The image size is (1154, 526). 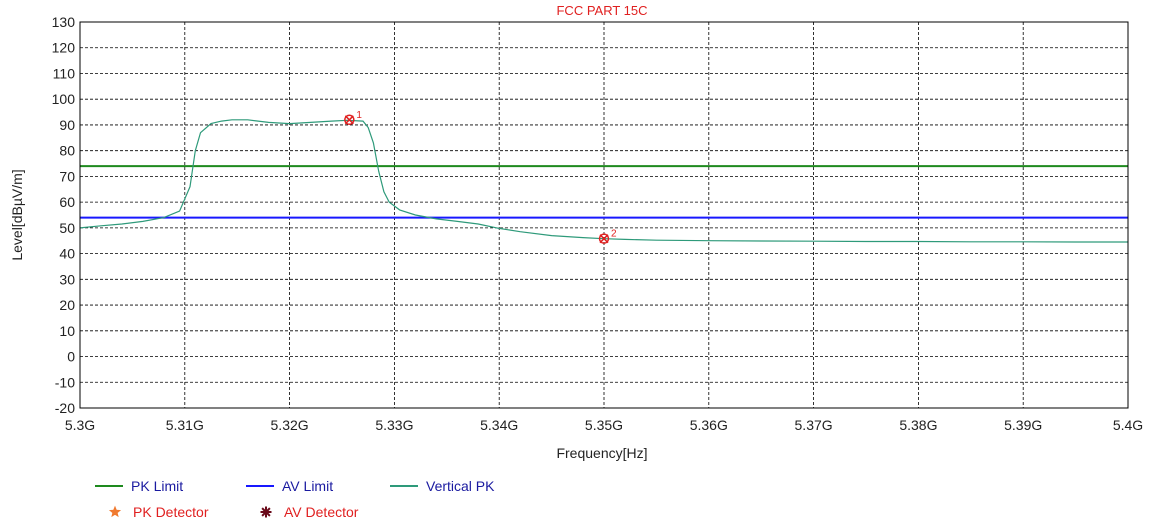 I want to click on x-tick-label: 5.31G, so click(x=185, y=425).